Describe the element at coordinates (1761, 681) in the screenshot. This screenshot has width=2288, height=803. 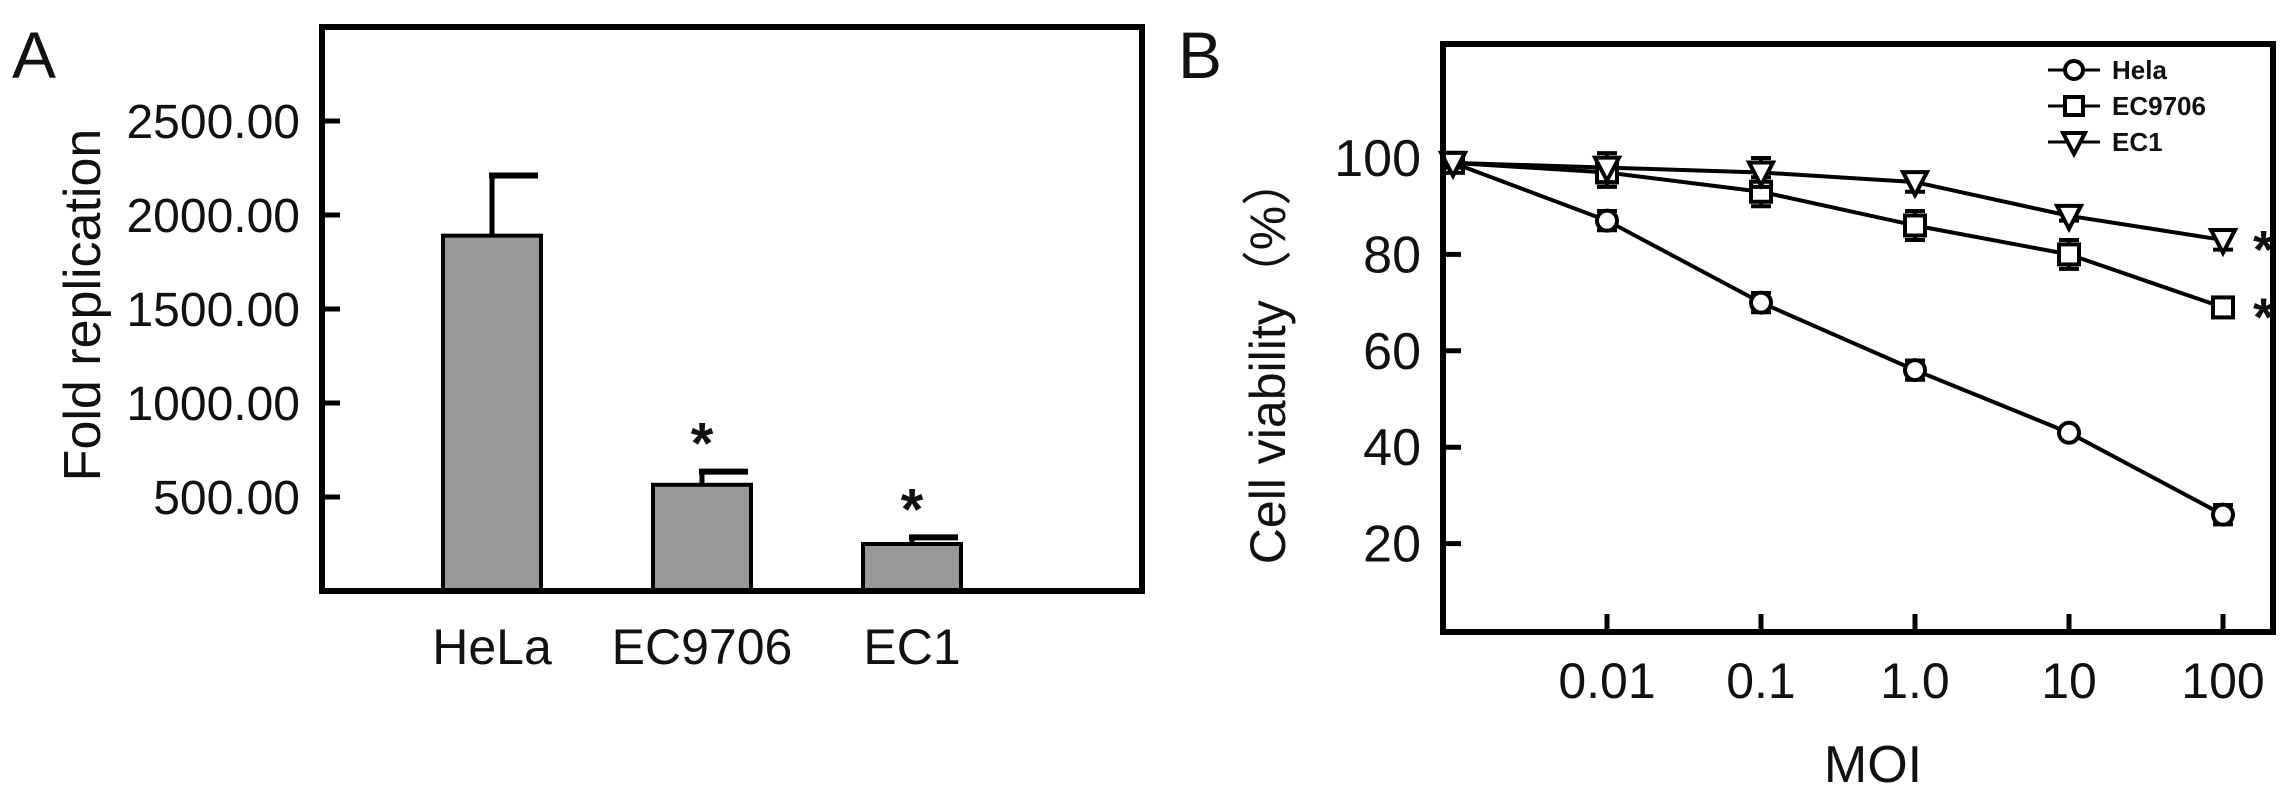
I see `x-tick-label: 0.1` at that location.